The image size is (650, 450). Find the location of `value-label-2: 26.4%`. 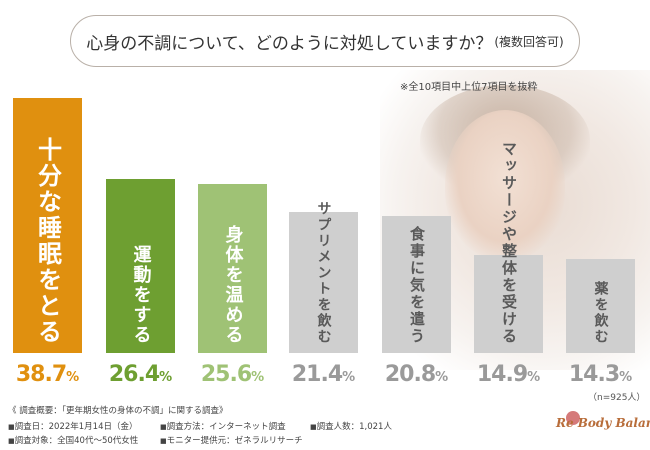

value-label-2: 26.4% is located at coordinates (140, 374).